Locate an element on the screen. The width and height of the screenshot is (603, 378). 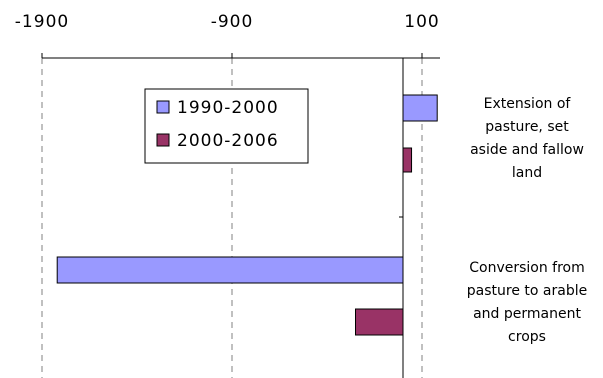
legend-swatch-1990-2000 is located at coordinates (163, 107).